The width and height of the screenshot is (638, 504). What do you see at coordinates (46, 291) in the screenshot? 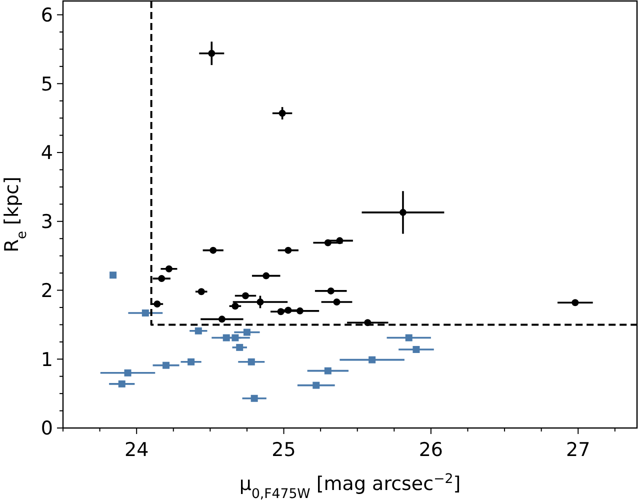
I see `y-tick-label: 2` at bounding box center [46, 291].